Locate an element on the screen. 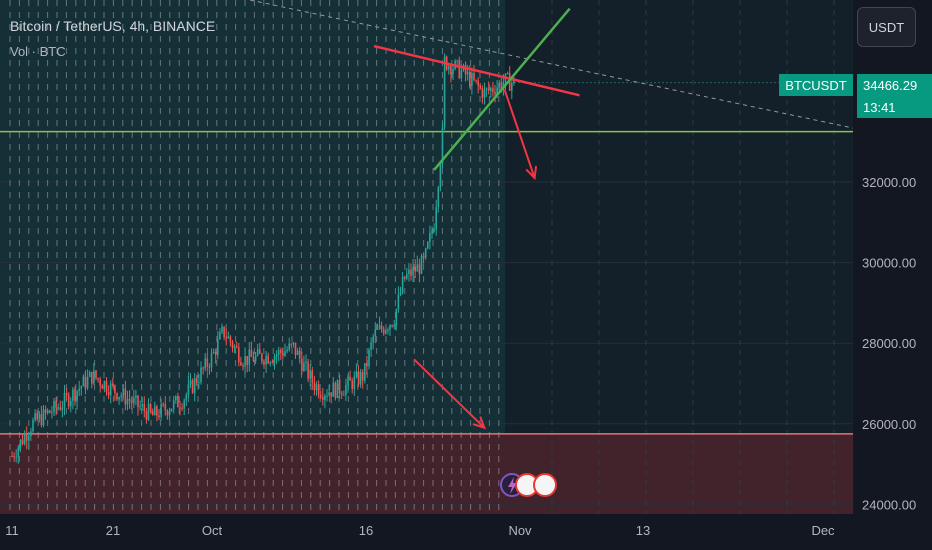 The height and width of the screenshot is (550, 932). event-markers is located at coordinates (528, 485).